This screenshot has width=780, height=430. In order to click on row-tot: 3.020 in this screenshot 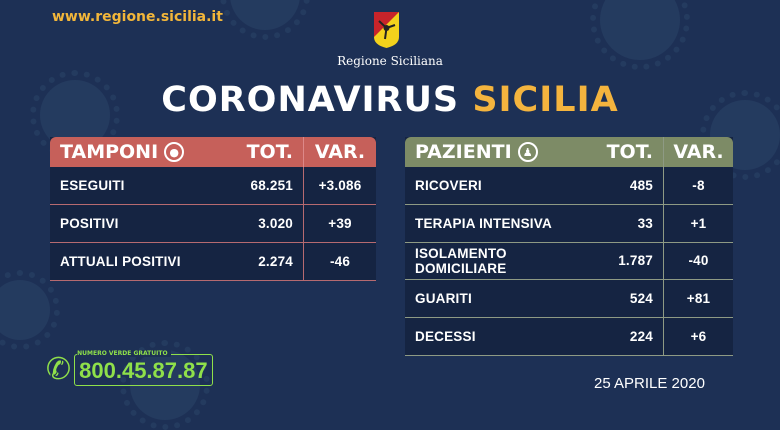, I will do `click(275, 223)`.